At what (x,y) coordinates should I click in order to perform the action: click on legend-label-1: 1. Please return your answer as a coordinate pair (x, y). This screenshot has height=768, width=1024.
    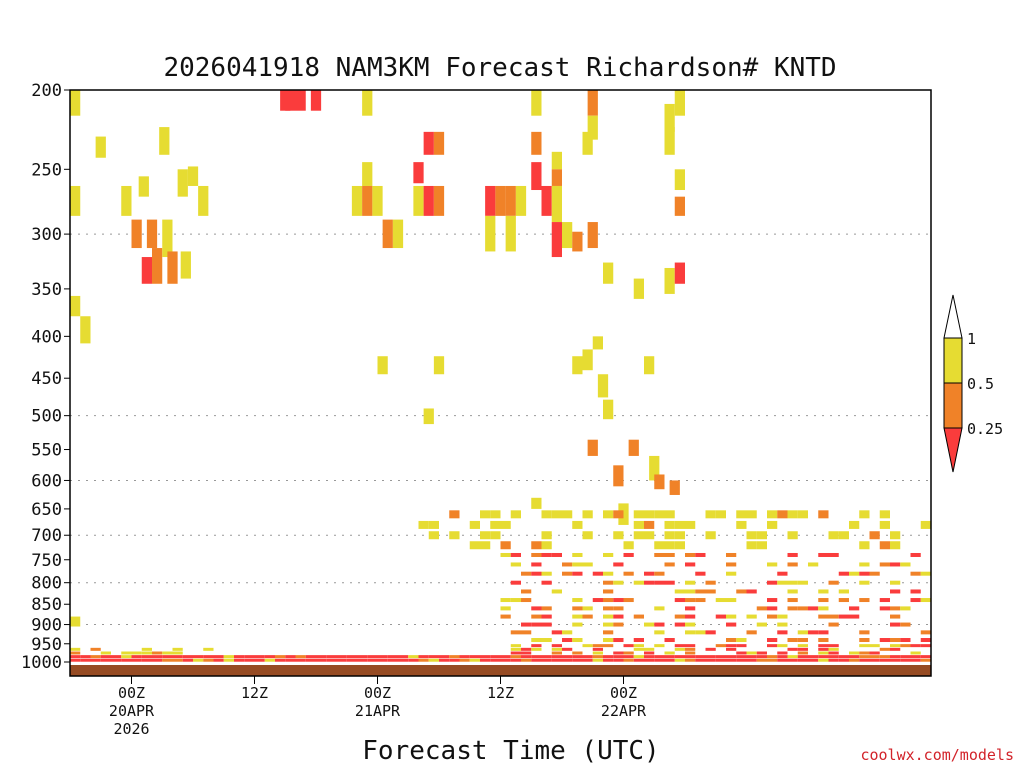
    Looking at the image, I should click on (971, 339).